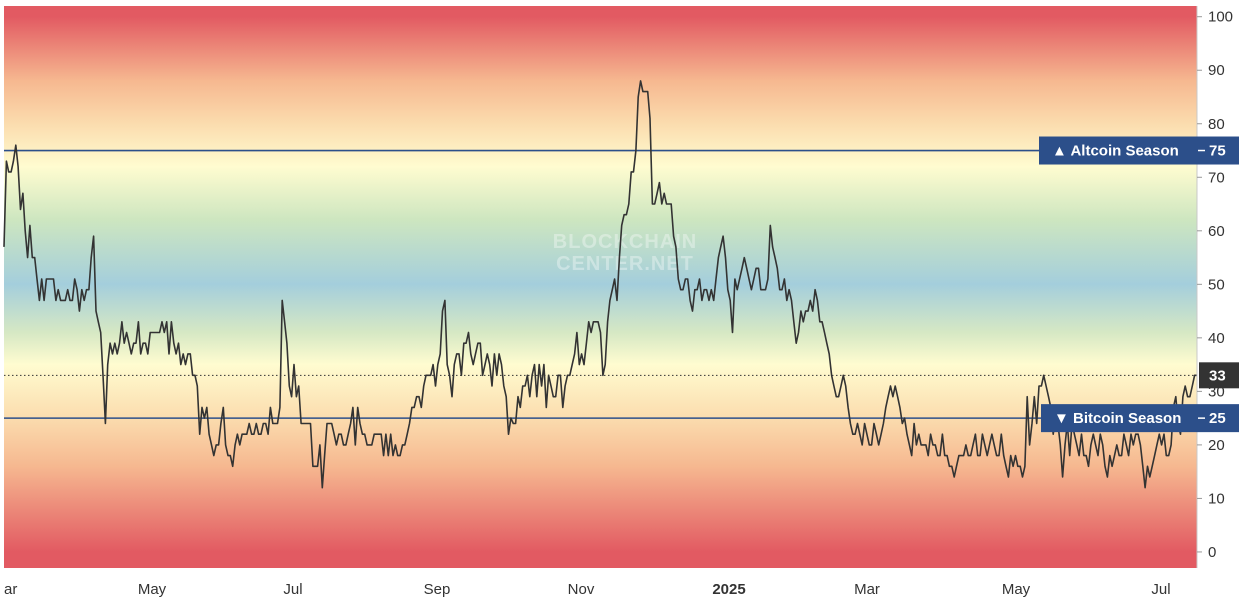 The image size is (1252, 603). Describe the element at coordinates (1216, 70) in the screenshot. I see `y-tick-label-90: 90` at that location.